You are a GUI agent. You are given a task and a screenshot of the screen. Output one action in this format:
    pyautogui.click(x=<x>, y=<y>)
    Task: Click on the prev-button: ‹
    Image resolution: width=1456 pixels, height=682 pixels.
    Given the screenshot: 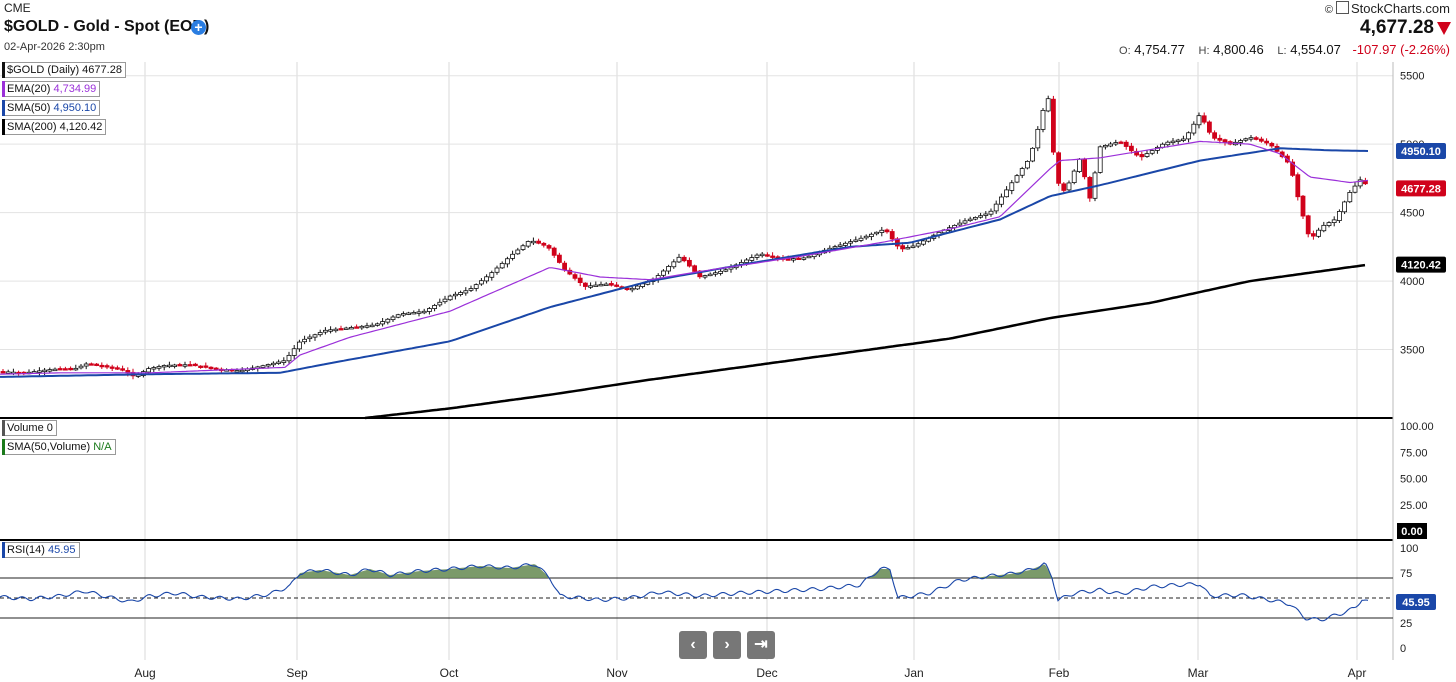 What is the action you would take?
    pyautogui.click(x=693, y=645)
    